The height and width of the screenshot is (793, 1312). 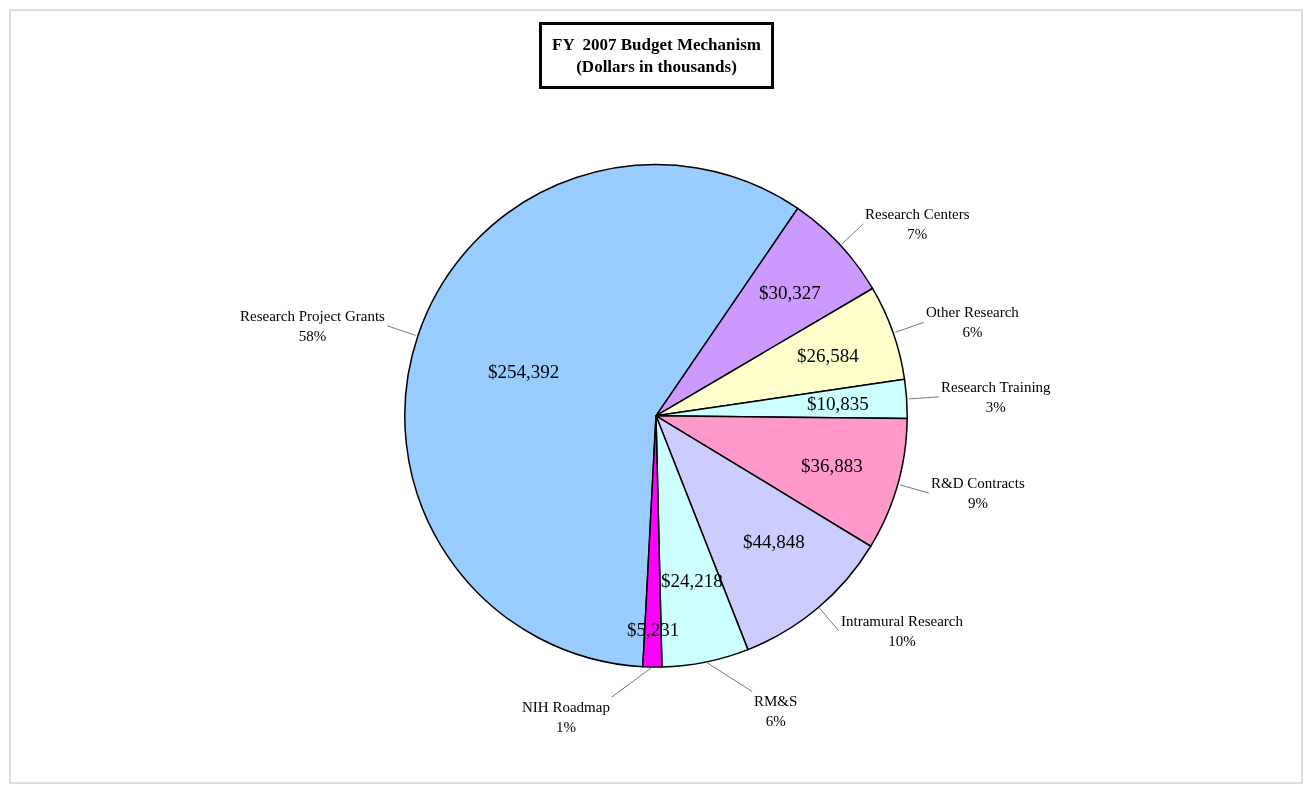 What do you see at coordinates (776, 701) in the screenshot?
I see `slice-label: RM&S` at bounding box center [776, 701].